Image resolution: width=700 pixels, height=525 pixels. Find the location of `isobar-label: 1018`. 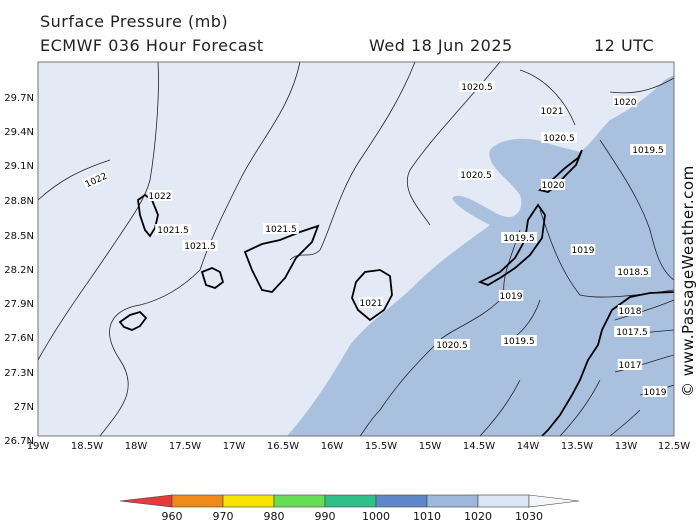

isobar-label: 1018 is located at coordinates (630, 311).